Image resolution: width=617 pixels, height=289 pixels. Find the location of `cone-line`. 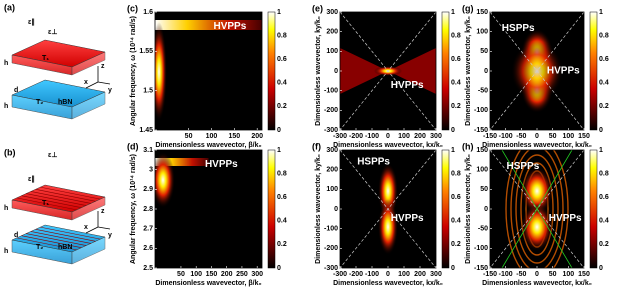

cone-line is located at coordinates (537, 209).